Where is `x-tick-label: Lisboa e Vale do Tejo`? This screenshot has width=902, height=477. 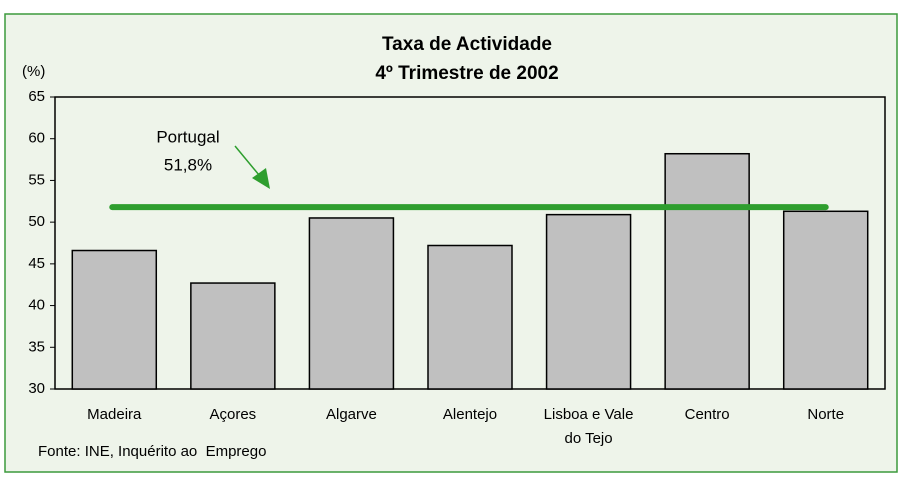
x-tick-label: Lisboa e Vale do Tejo is located at coordinates (588, 426).